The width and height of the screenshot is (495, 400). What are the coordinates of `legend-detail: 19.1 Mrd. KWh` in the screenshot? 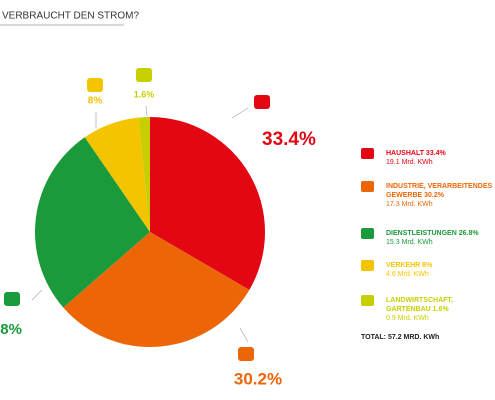 It's located at (409, 162).